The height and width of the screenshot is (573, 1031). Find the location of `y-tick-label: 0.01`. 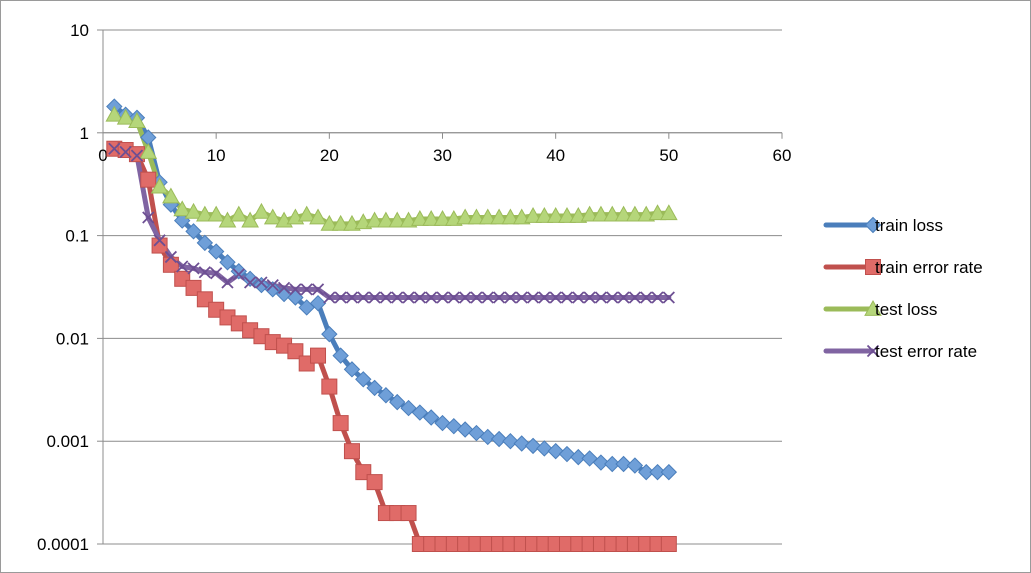

y-tick-label: 0.01 is located at coordinates (72, 338).